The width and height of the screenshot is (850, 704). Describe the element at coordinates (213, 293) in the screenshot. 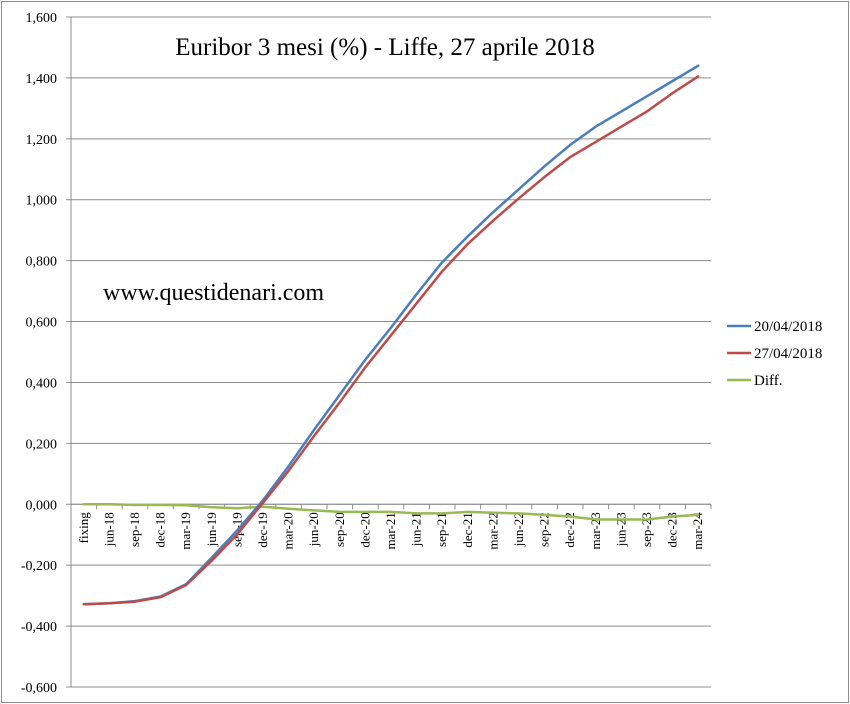

I see `watermark-annotation: www.questidenari.com` at that location.